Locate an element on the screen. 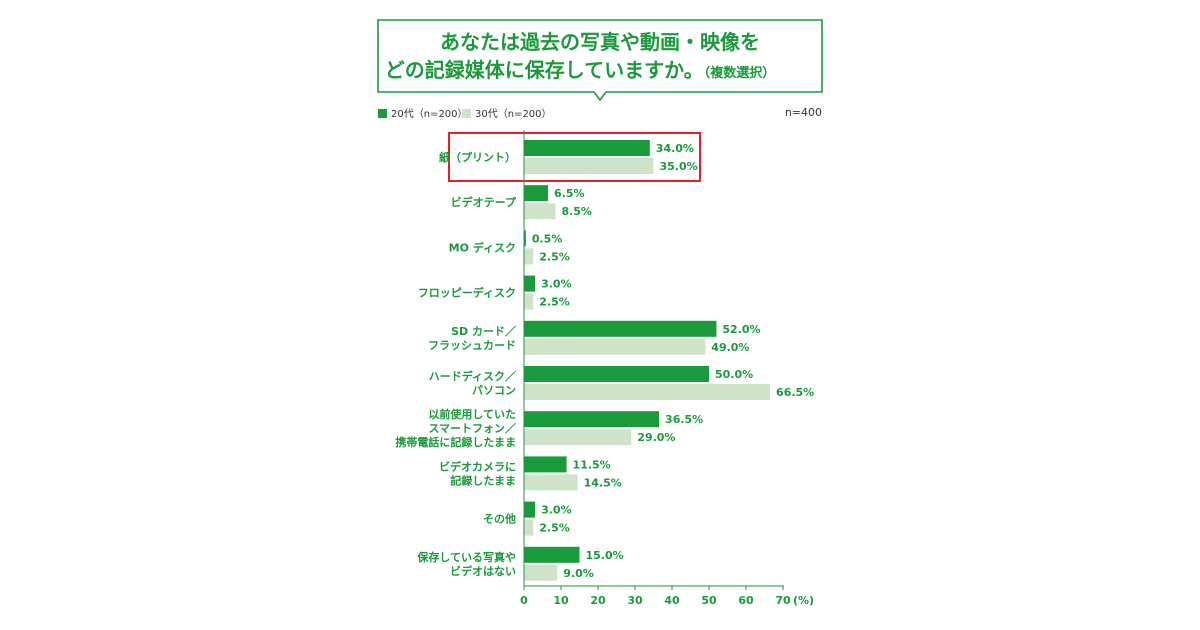 This screenshot has height=630, width=1200. category-label: 紙（プリント） is located at coordinates (477, 157).